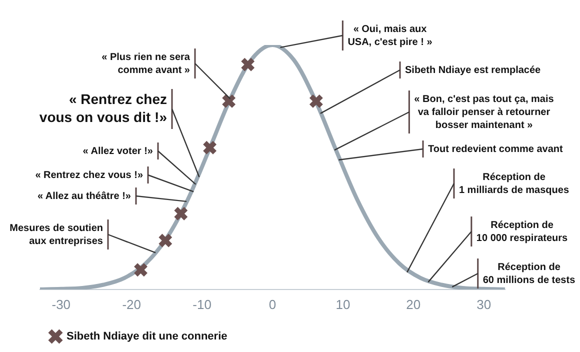 The height and width of the screenshot is (352, 580). Describe the element at coordinates (484, 112) in the screenshot. I see `annotation: « Bon, c'est pas tout ça, mais va falloir penser à retourner bosser maintenant »` at that location.